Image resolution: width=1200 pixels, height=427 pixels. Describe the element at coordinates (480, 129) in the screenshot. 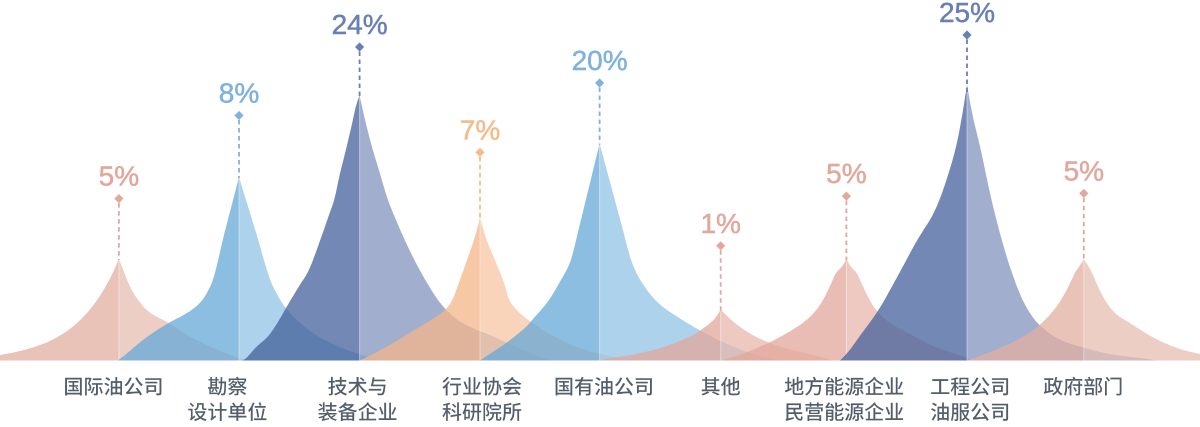

I see `svg-text: 7%` at that location.